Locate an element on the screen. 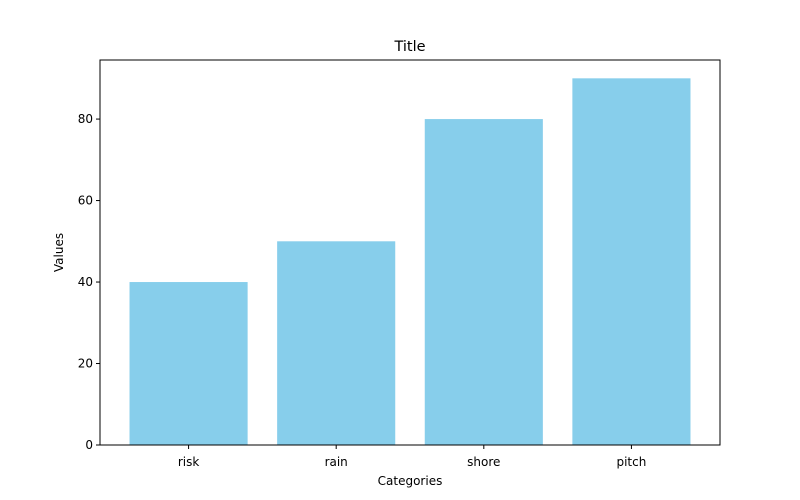  x-tick-label: rain is located at coordinates (336, 462).